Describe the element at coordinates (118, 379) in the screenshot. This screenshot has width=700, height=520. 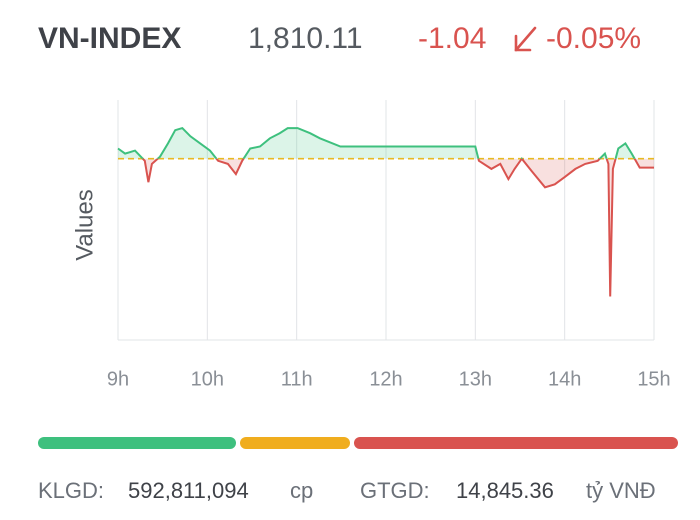
I see `x-tick-label: 9h` at that location.